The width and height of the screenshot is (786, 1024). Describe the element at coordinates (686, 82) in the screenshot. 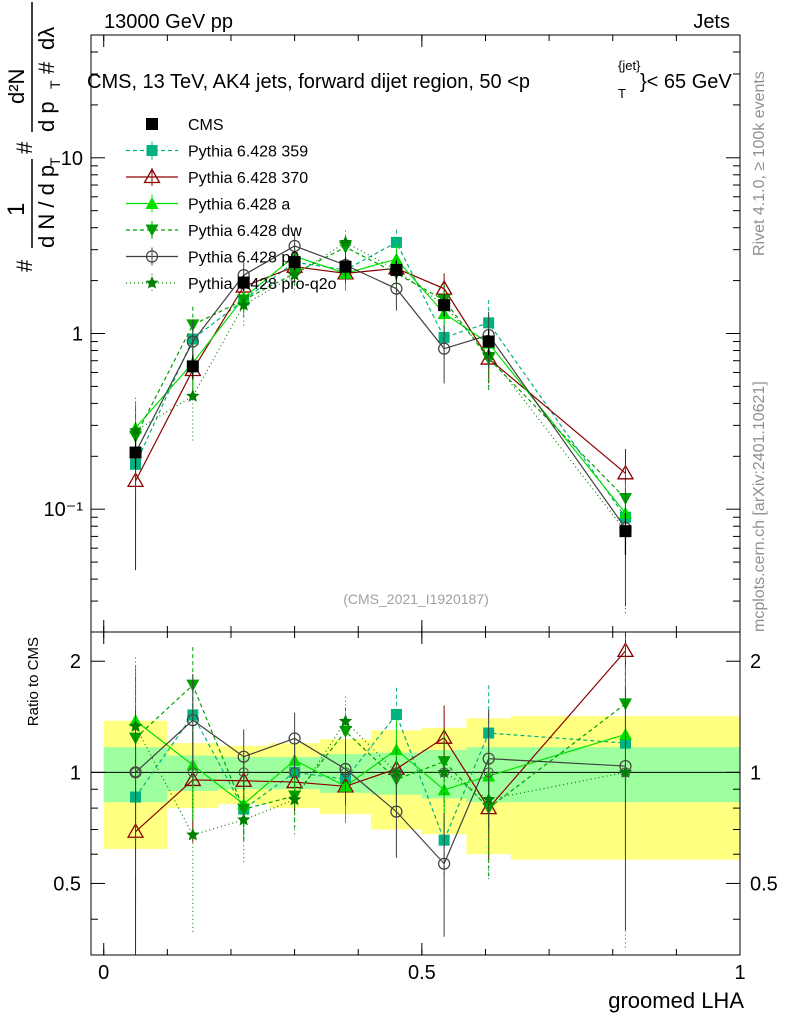

I see `chart-title-end: }< 65 GeV` at that location.